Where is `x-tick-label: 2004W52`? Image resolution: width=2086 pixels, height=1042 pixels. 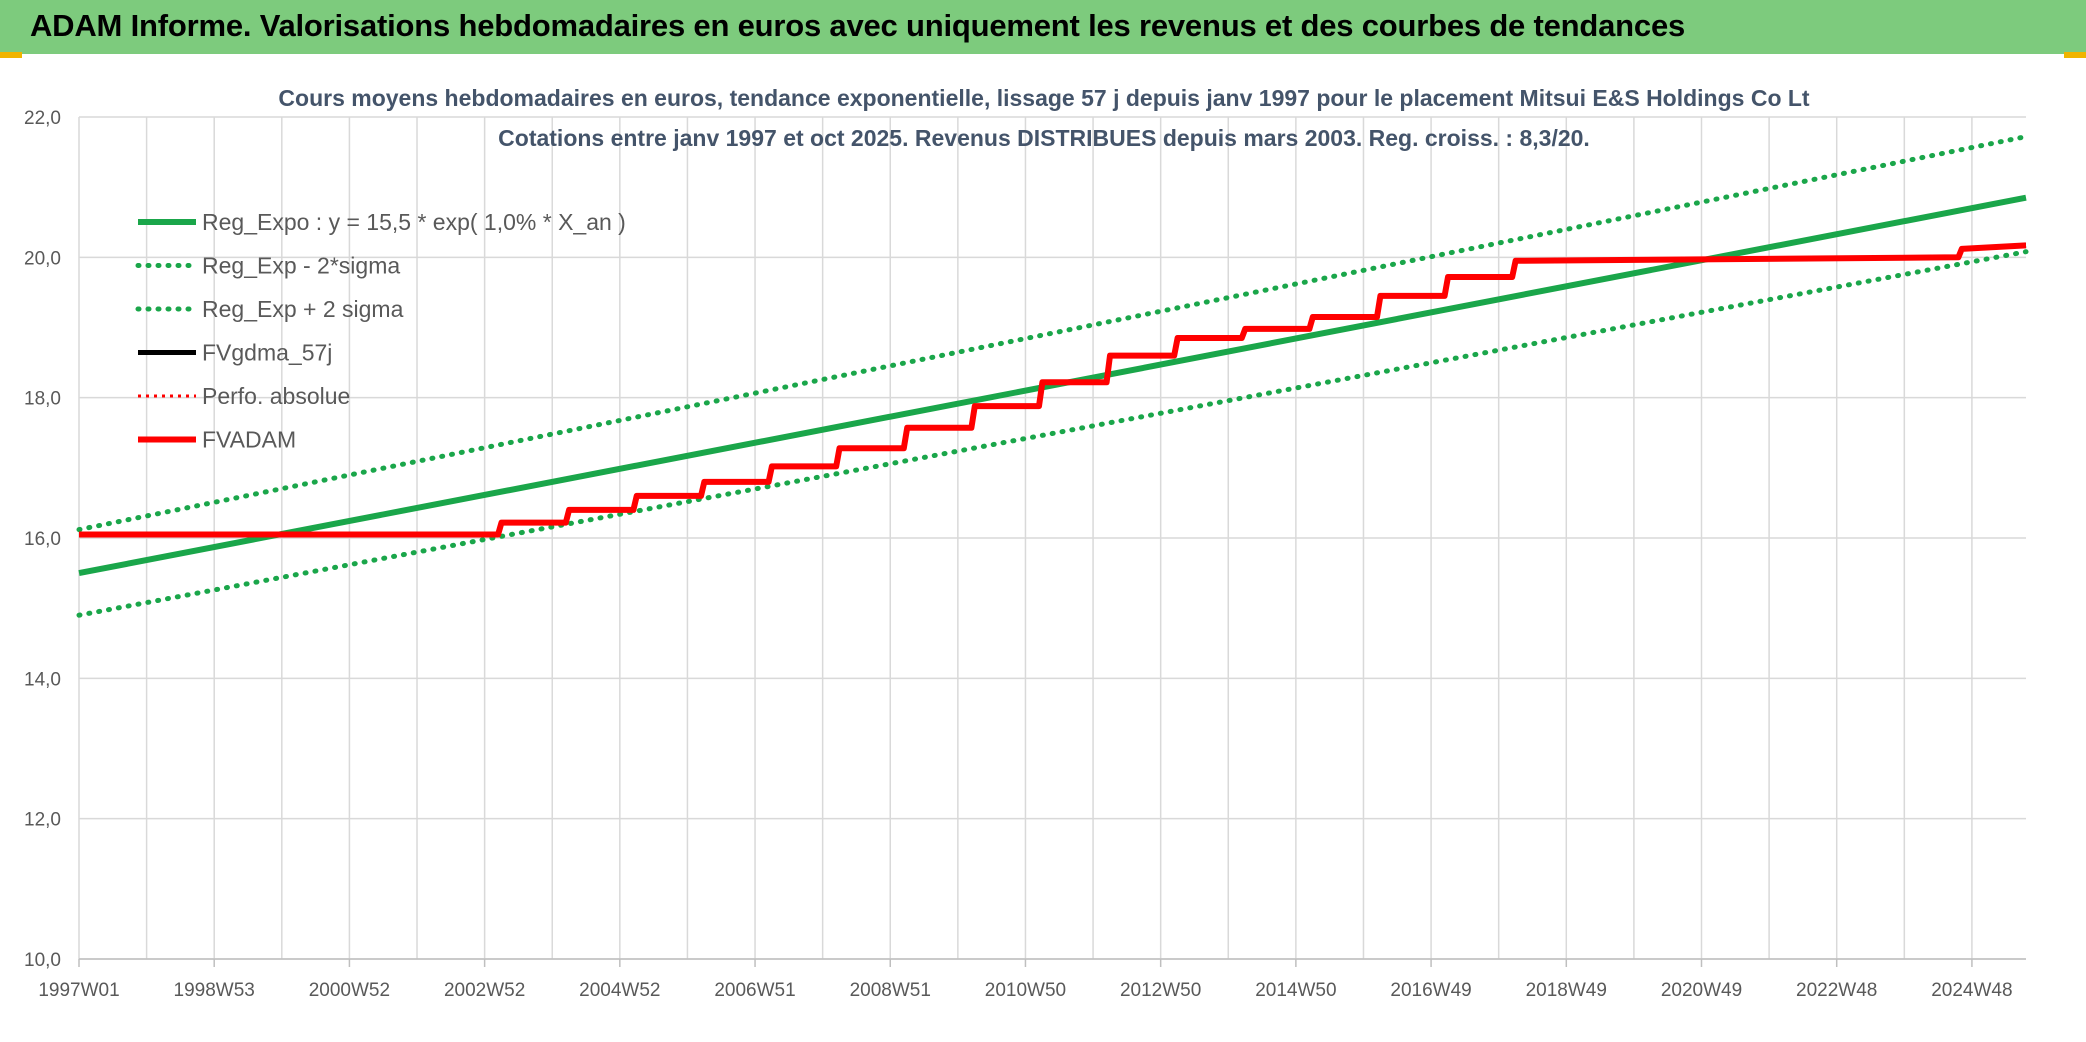 x-tick-label: 2004W52 is located at coordinates (619, 990).